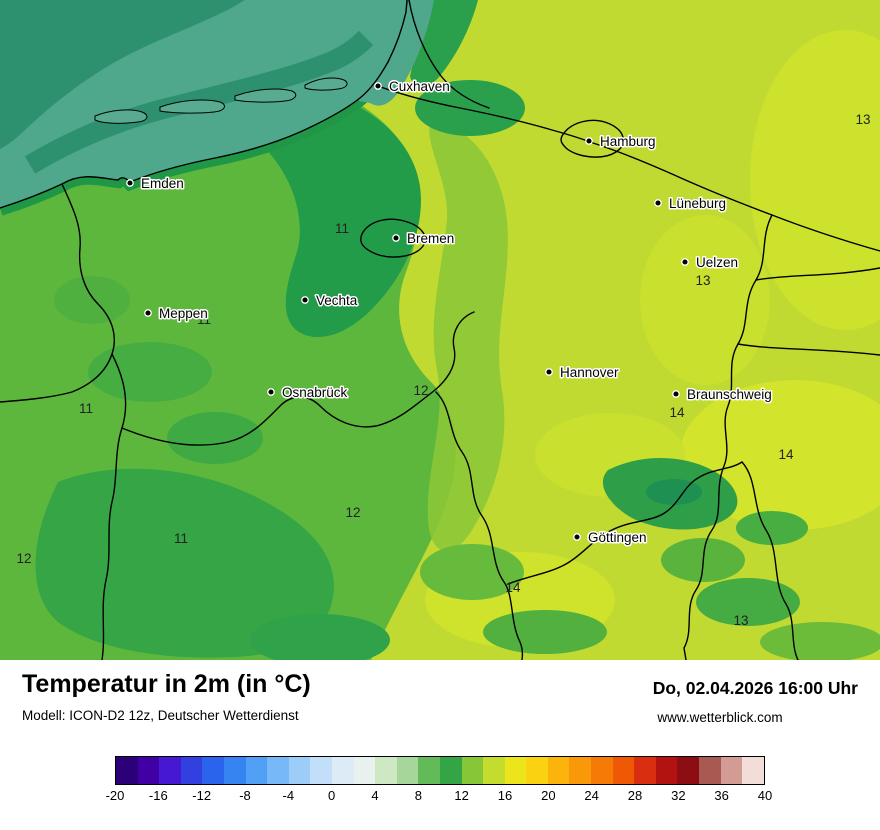 The image size is (880, 830). What do you see at coordinates (202, 795) in the screenshot?
I see `legend-tick-label: -12` at bounding box center [202, 795].